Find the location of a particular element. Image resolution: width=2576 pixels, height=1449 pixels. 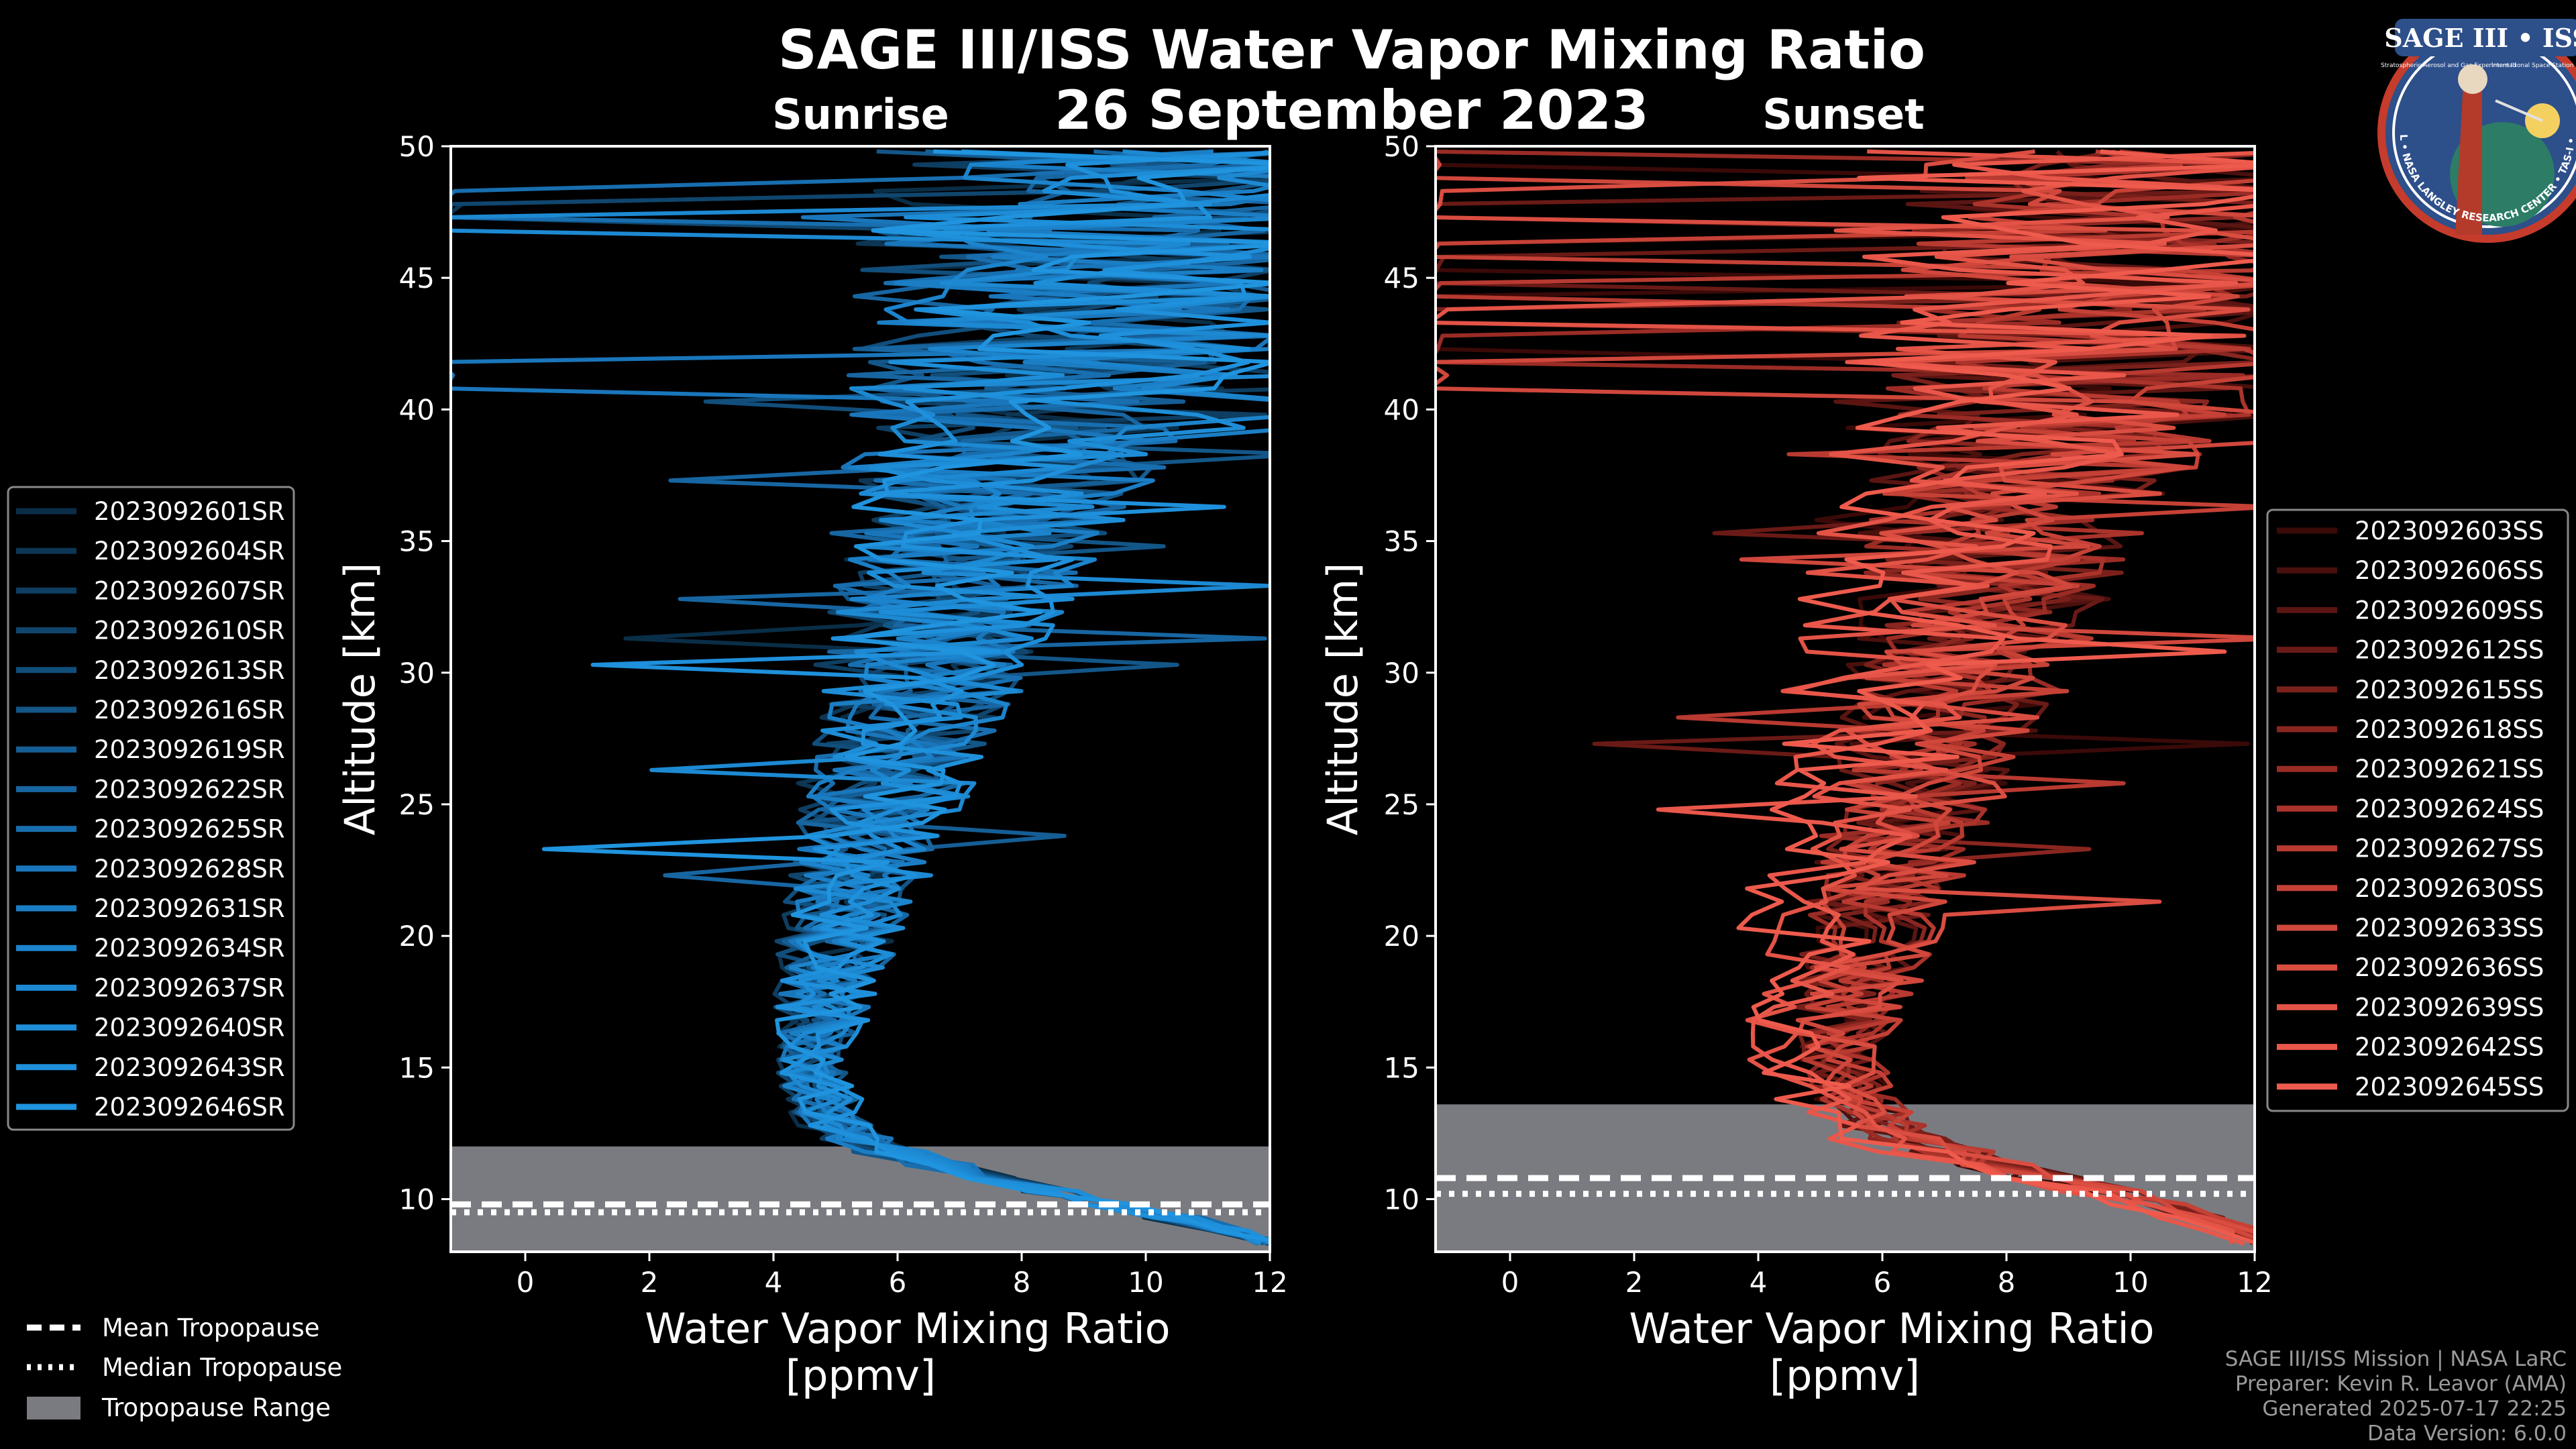

sunset-legend-box is located at coordinates (2417, 810).